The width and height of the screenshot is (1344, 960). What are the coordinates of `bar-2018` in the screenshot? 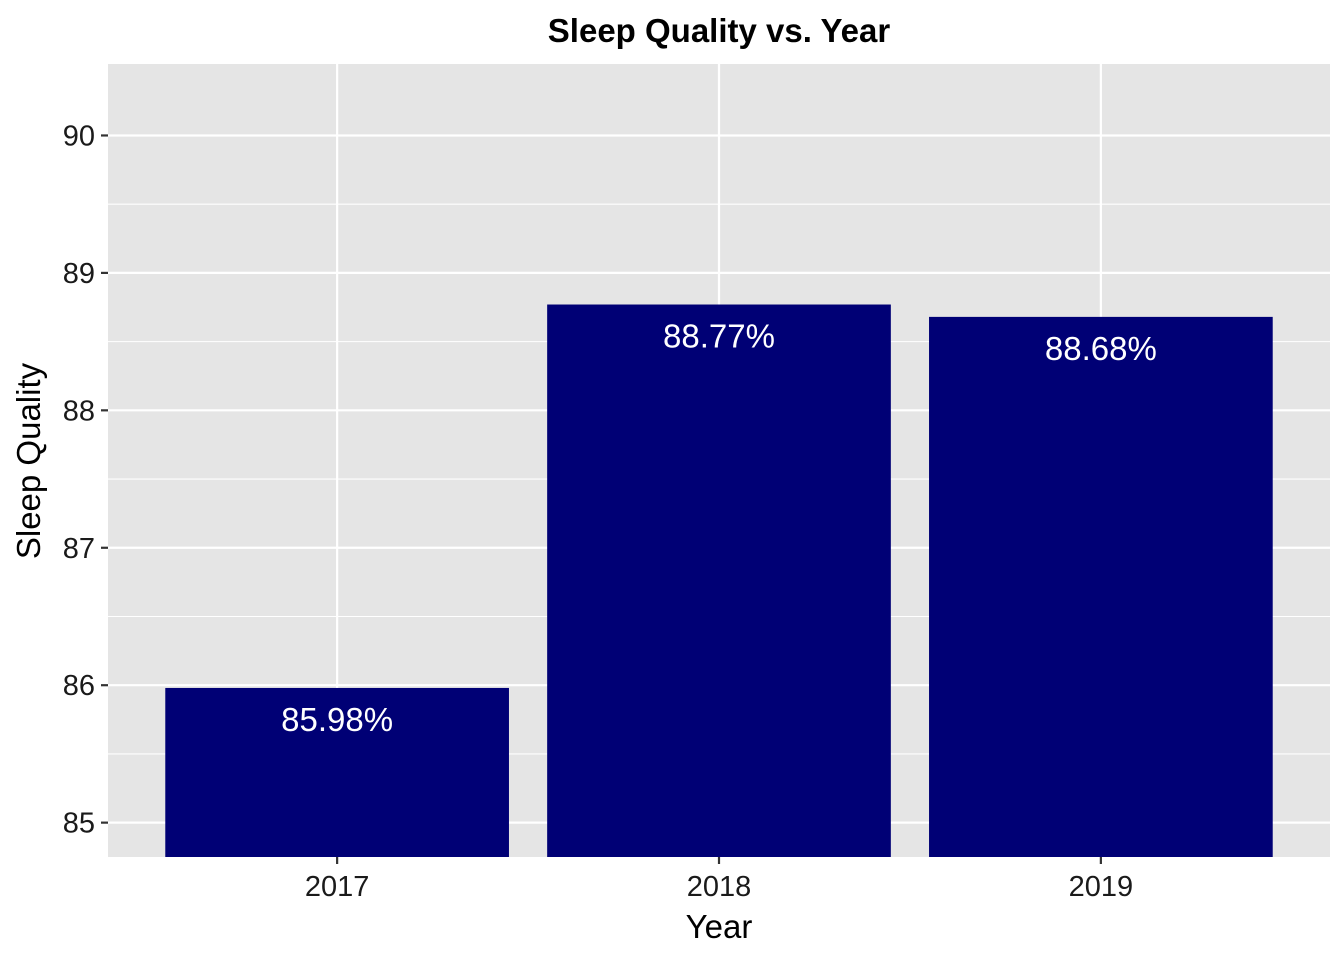 It's located at (719, 581).